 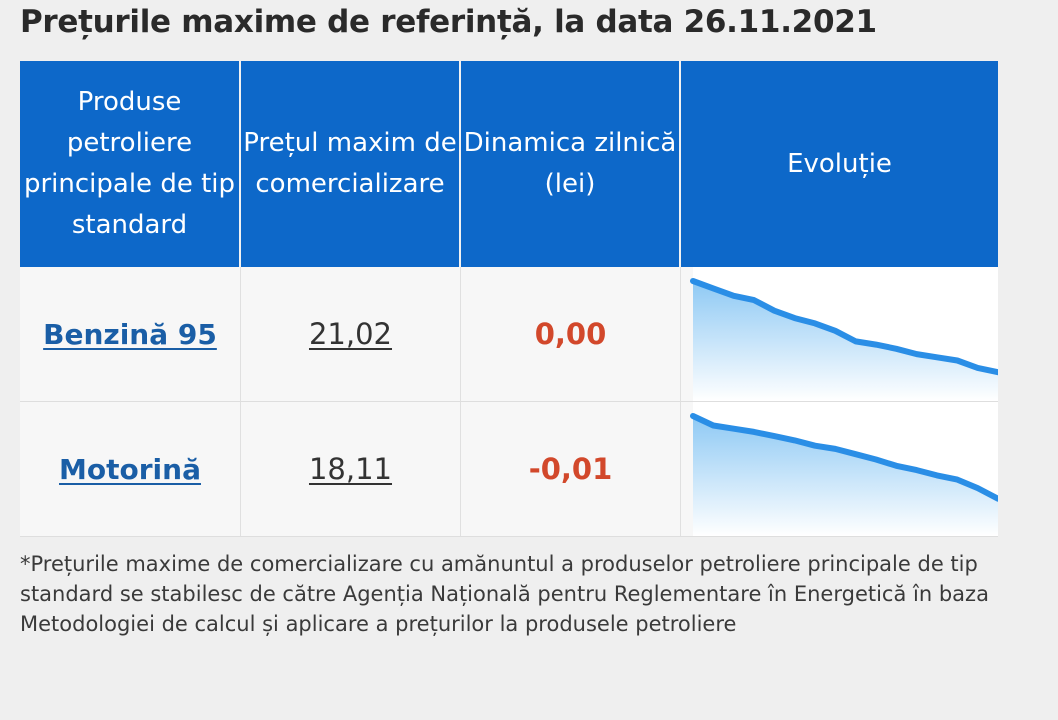 What do you see at coordinates (839, 164) in the screenshot?
I see `header-evolution: Evoluție` at bounding box center [839, 164].